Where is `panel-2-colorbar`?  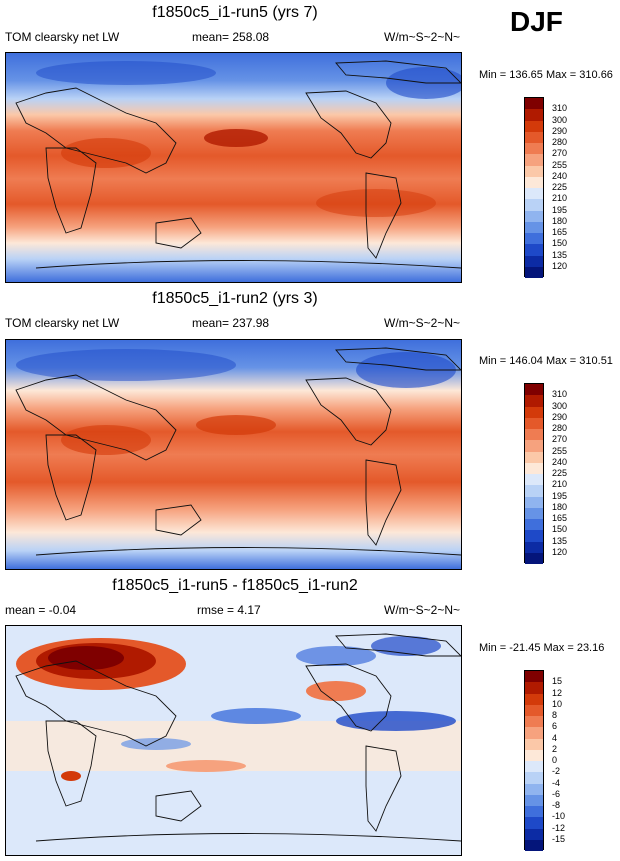 panel-2-colorbar is located at coordinates (534, 473).